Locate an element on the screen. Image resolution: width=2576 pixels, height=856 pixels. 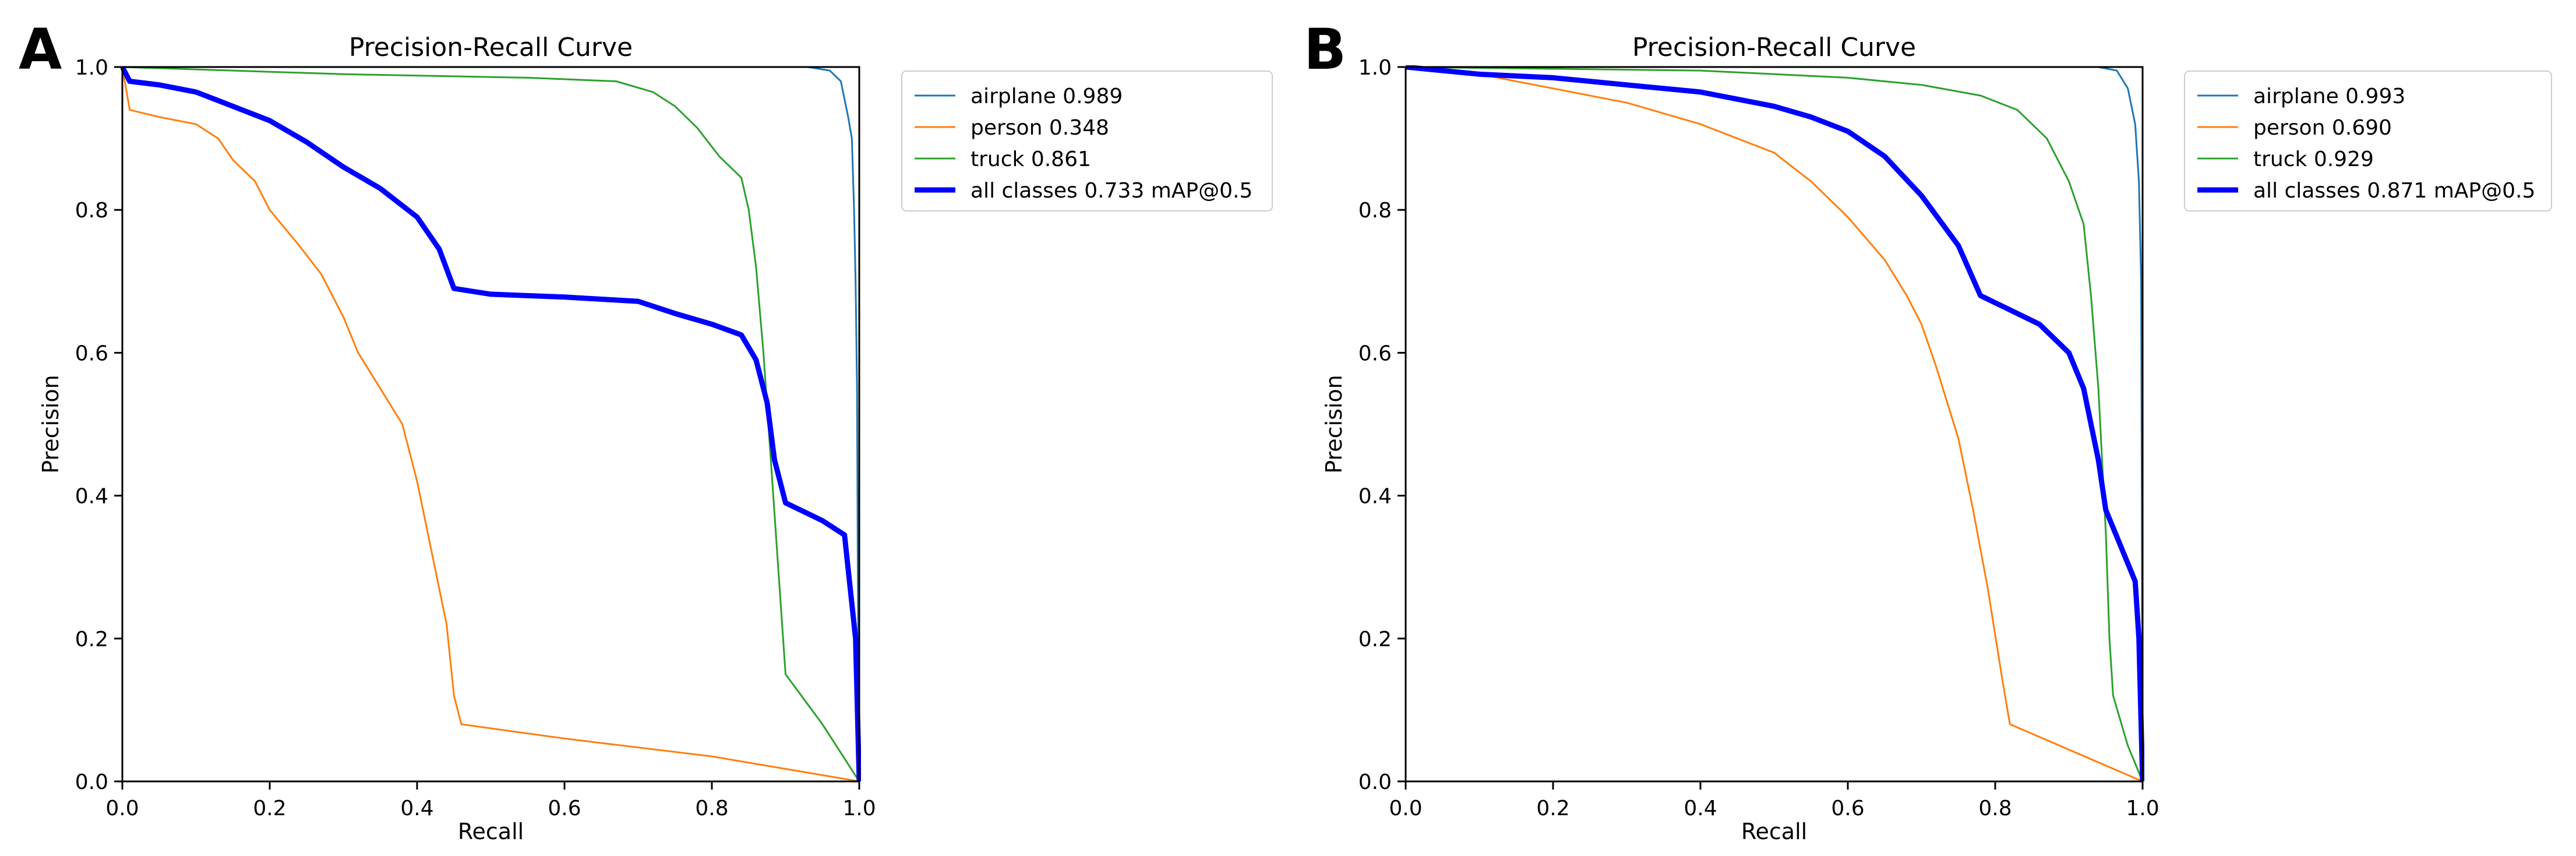
legend-entry: truck 0.861 is located at coordinates (1031, 159).